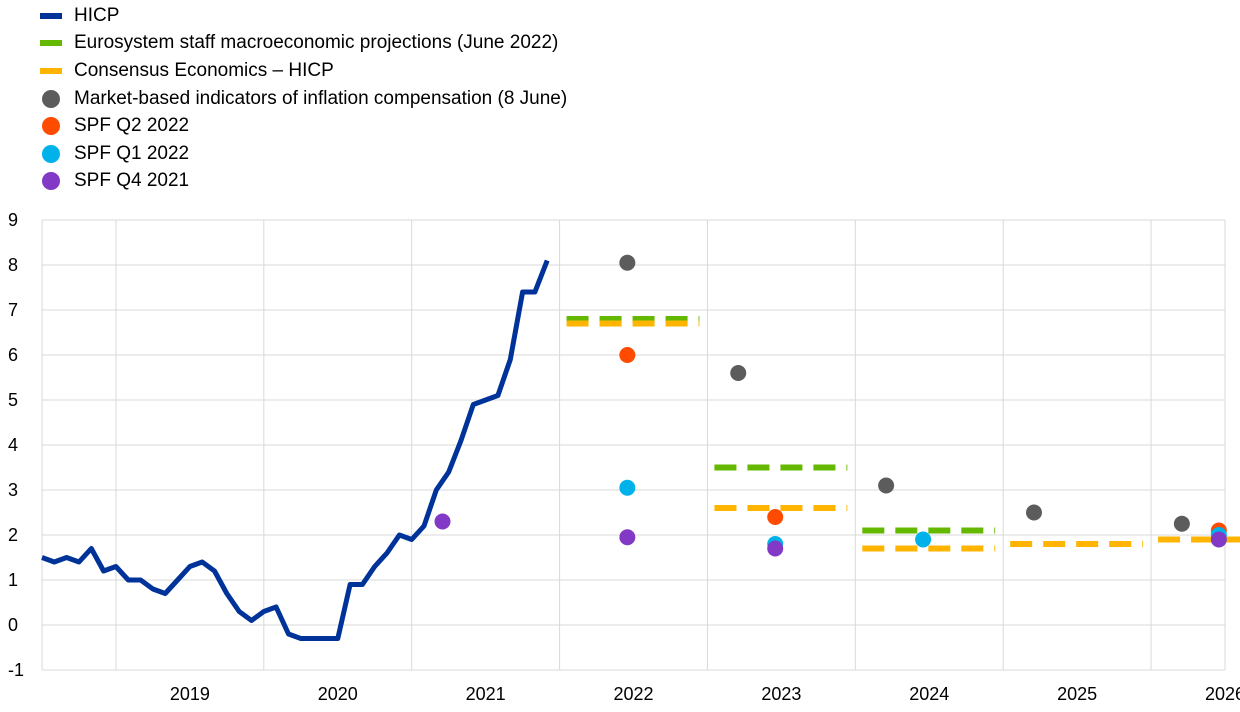 Image resolution: width=1240 pixels, height=712 pixels. I want to click on legend-item-consensus: Consensus Economics – HICP, so click(303, 71).